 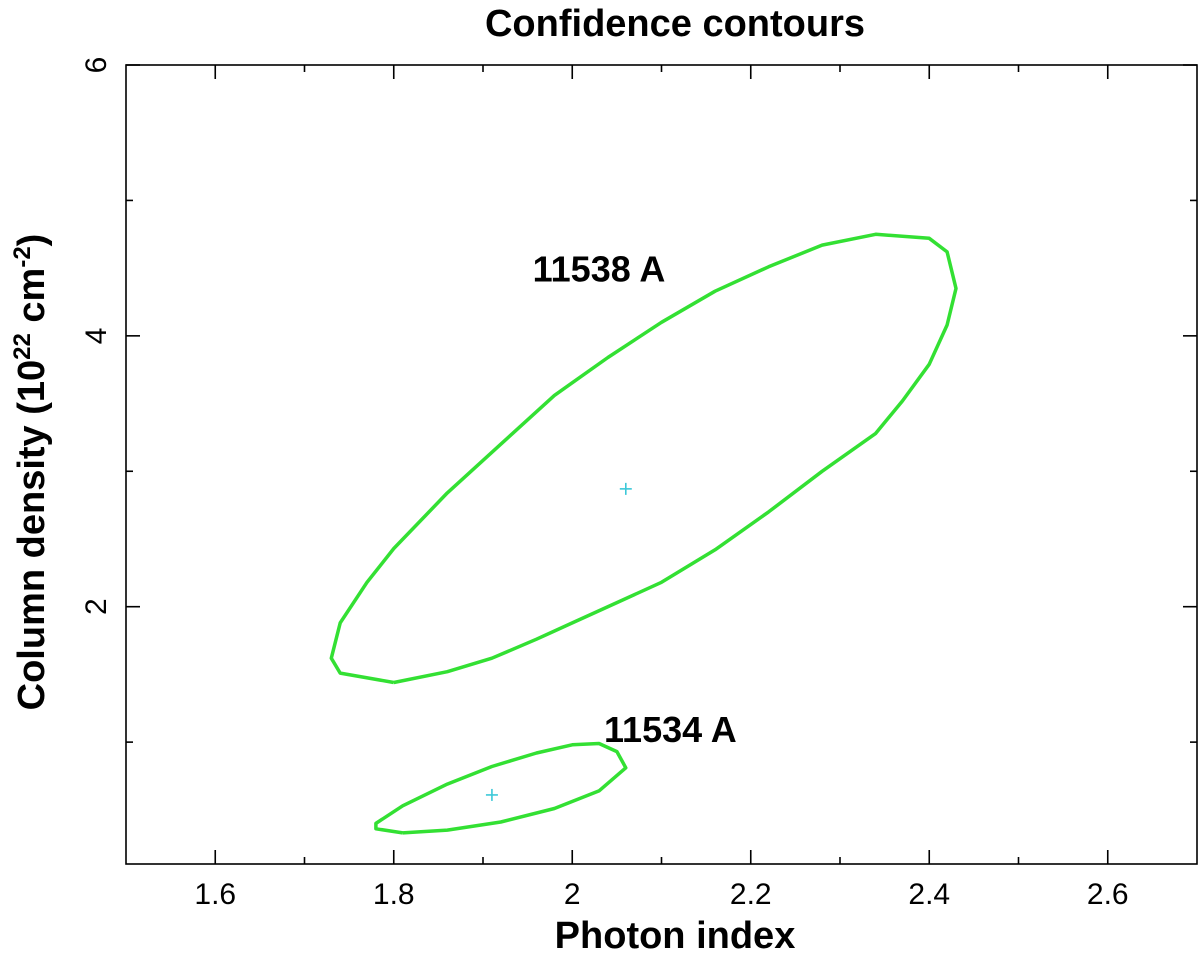 What do you see at coordinates (501, 788) in the screenshot?
I see `confidence-contour` at bounding box center [501, 788].